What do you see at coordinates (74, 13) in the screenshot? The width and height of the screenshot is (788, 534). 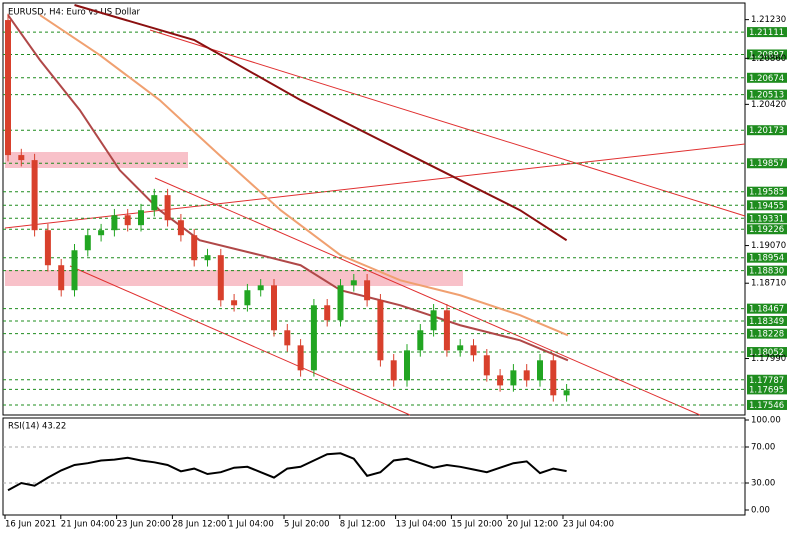 I see `chart-title: EURUSD, H4: Euro vs US Dollar` at bounding box center [74, 13].